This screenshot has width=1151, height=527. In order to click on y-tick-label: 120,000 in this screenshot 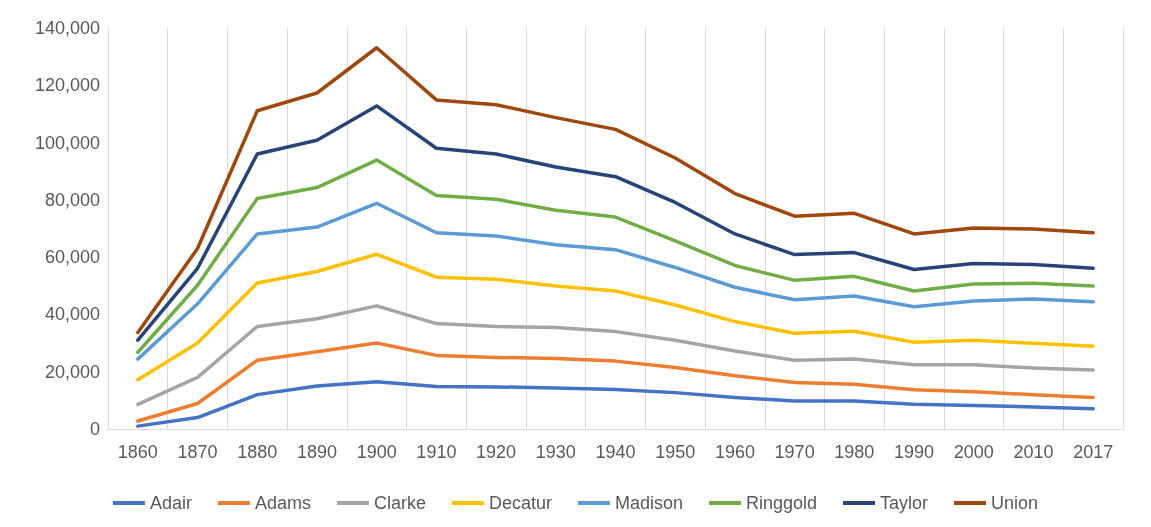, I will do `click(67, 85)`.